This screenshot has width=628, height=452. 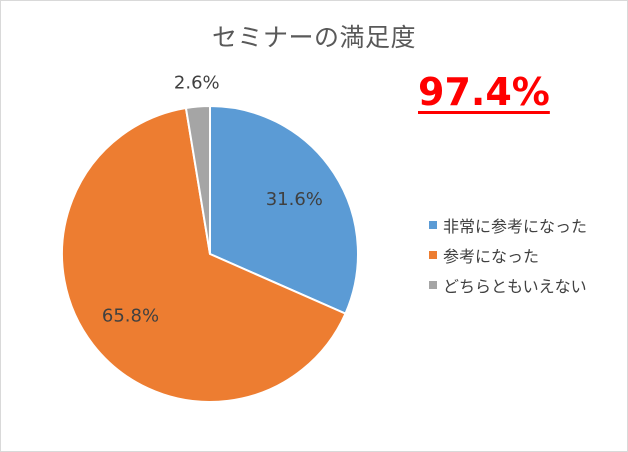 What do you see at coordinates (313, 37) in the screenshot?
I see `chart-title: セミナーの満足度` at bounding box center [313, 37].